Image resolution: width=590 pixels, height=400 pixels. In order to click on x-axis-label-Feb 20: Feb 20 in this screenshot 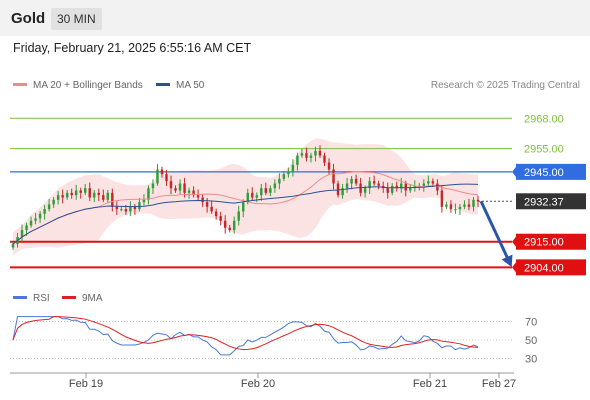, I will do `click(258, 384)`.